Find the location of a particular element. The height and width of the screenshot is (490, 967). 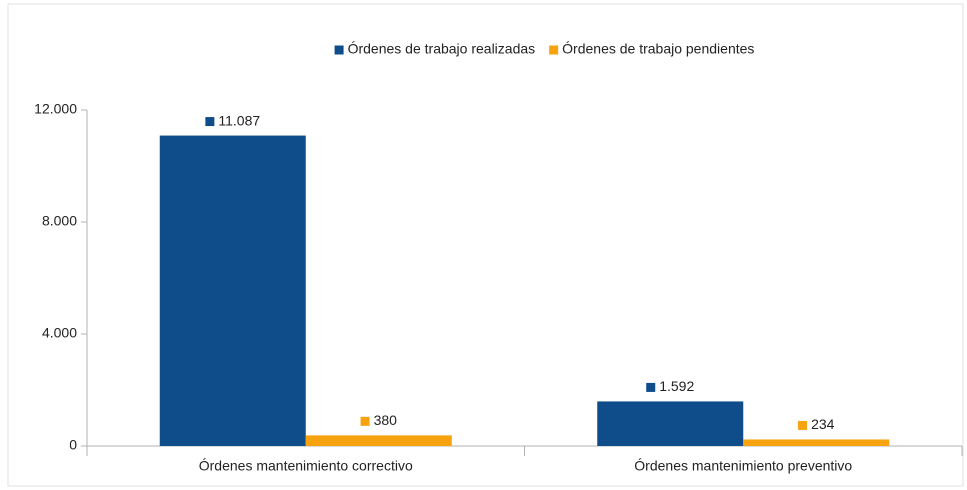

x-tick-label: Órdenes mantenimiento correctivo is located at coordinates (306, 466).